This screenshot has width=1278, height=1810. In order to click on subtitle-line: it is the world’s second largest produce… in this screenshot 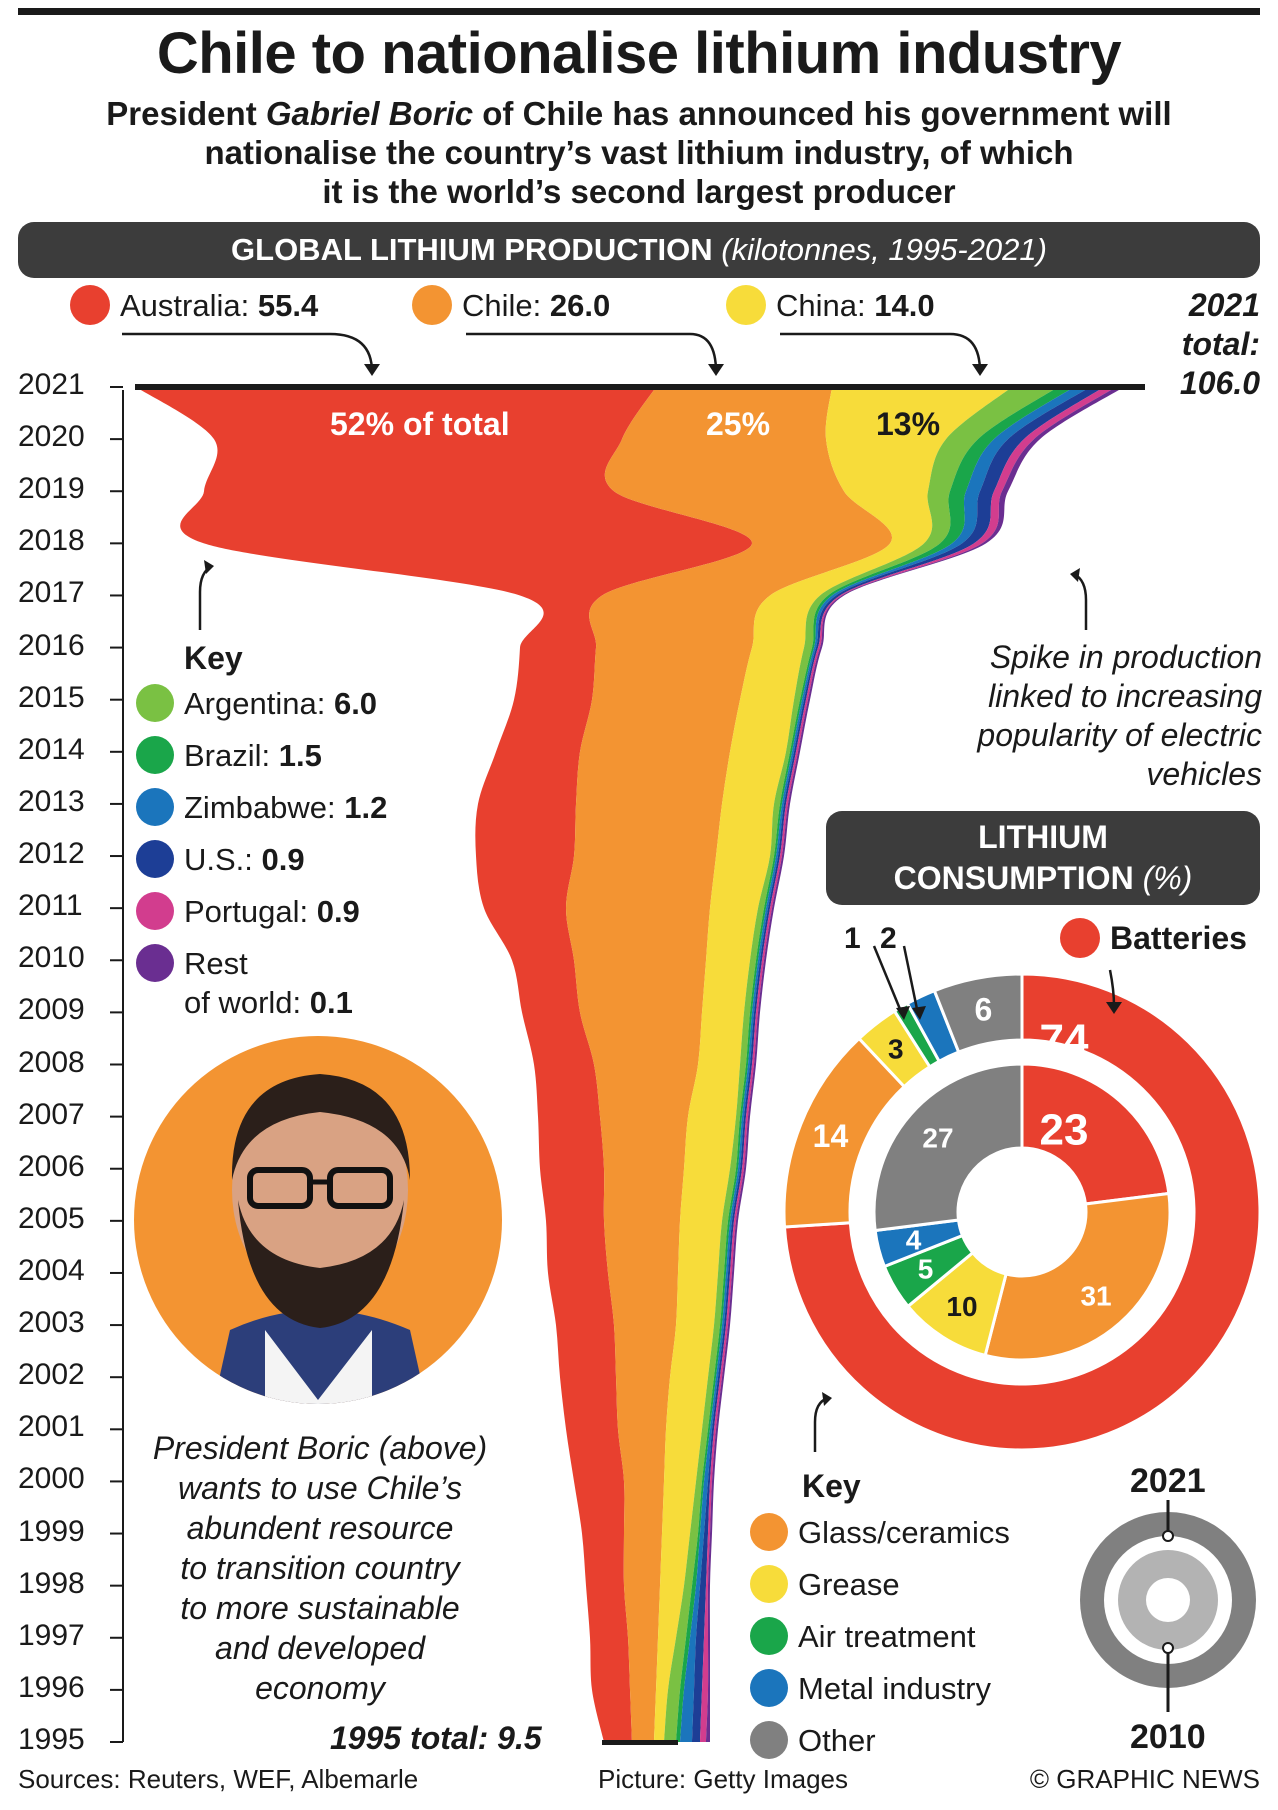, I will do `click(639, 191)`.